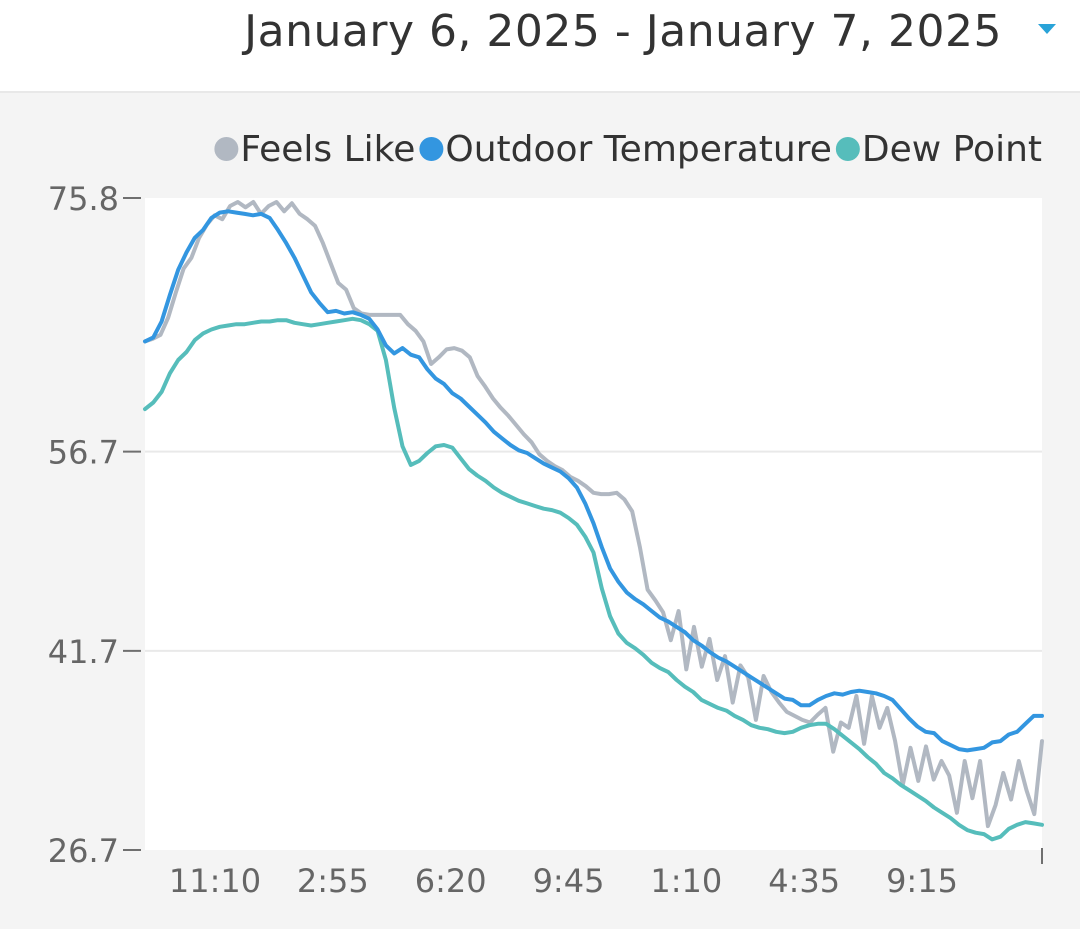 This screenshot has height=929, width=1080. Describe the element at coordinates (922, 881) in the screenshot. I see `x-tick-label: 9:15` at that location.